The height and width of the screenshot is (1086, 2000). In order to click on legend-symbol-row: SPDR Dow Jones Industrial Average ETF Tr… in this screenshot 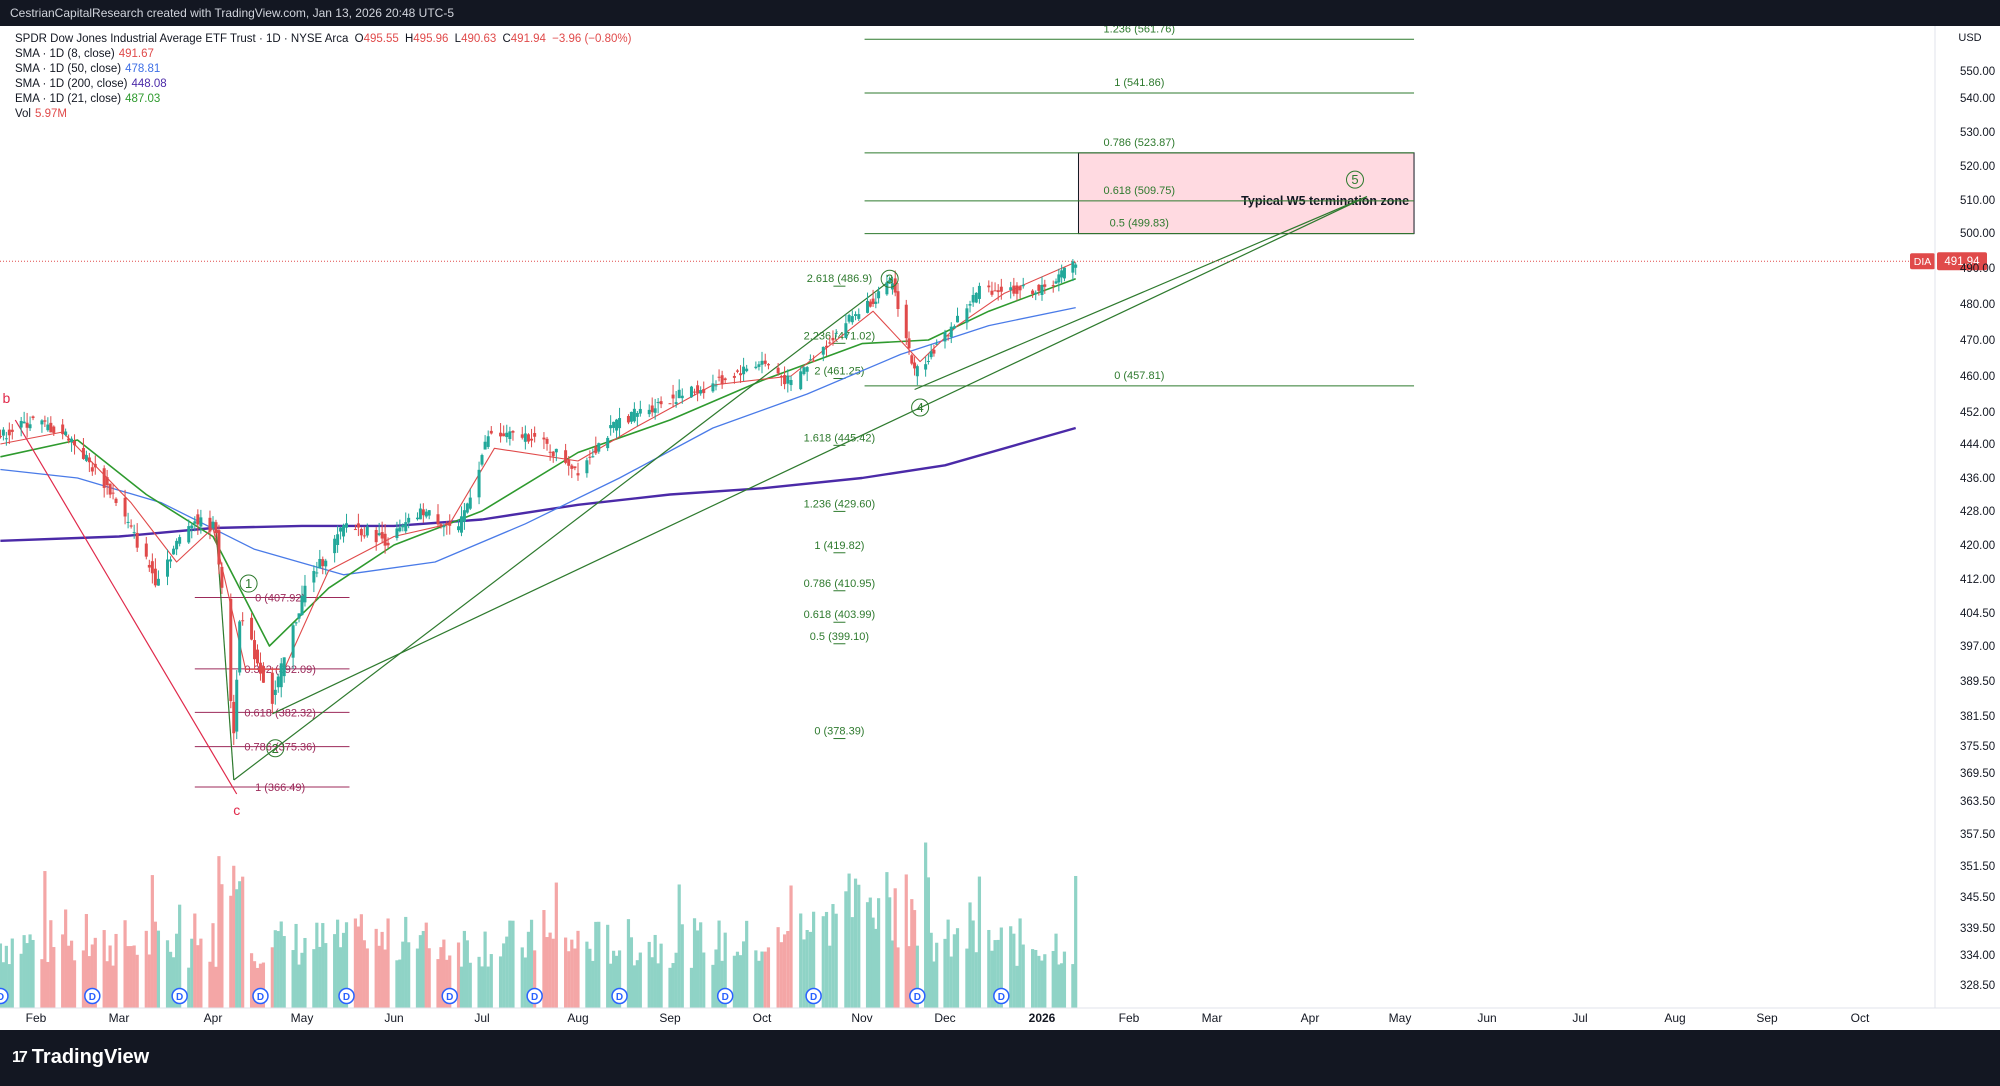, I will do `click(323, 39)`.